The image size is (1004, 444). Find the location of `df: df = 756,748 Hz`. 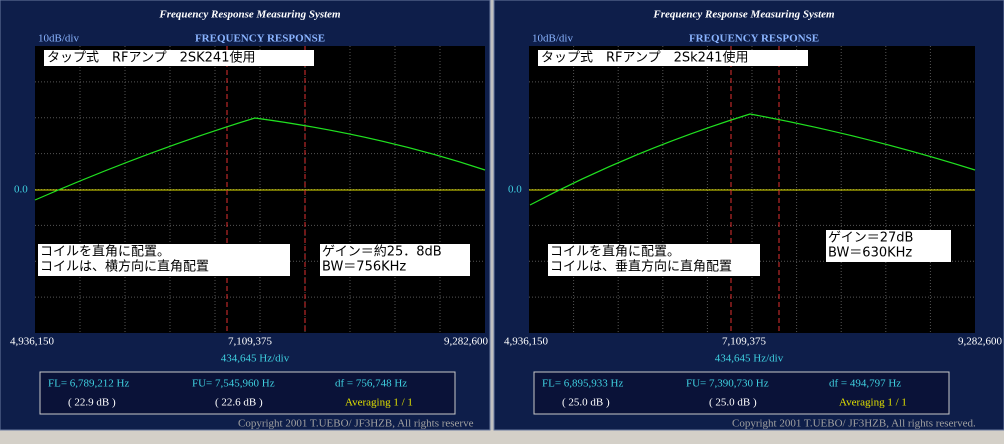

df: df = 756,748 Hz is located at coordinates (371, 384).